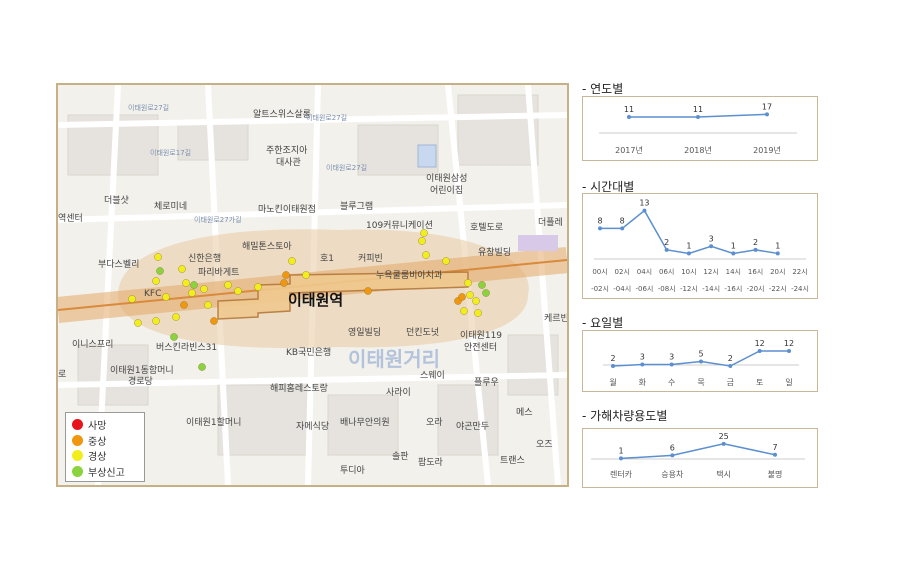 The height and width of the screenshot is (587, 915). Describe the element at coordinates (347, 168) in the screenshot. I see `map-place-label: 이태원로27길` at that location.